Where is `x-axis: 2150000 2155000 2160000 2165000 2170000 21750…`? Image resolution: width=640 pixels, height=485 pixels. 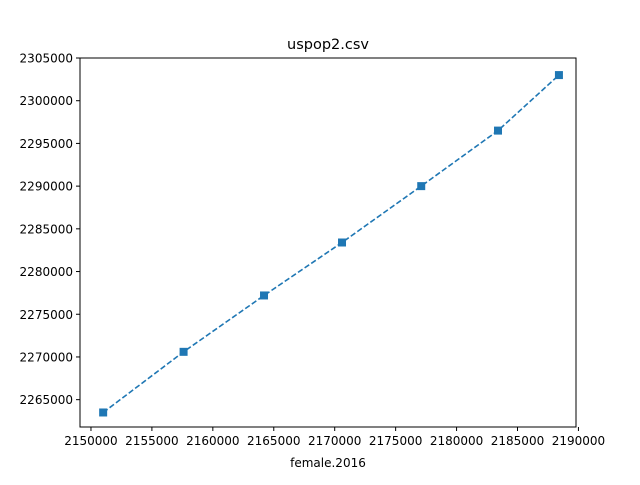
x-axis: 2150000 2155000 2160000 2165000 2170000 21750… is located at coordinates (334, 437).